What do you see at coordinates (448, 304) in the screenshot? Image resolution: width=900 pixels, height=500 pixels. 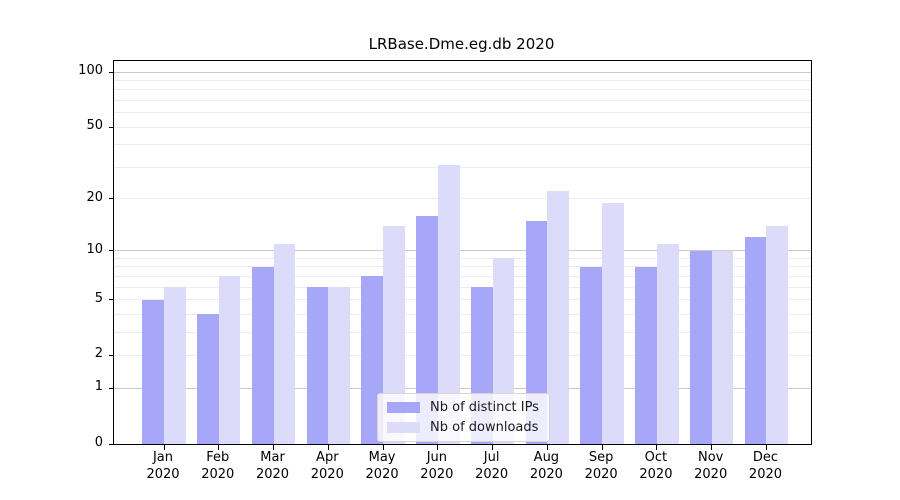 I see `bar-downloads-jun` at bounding box center [448, 304].